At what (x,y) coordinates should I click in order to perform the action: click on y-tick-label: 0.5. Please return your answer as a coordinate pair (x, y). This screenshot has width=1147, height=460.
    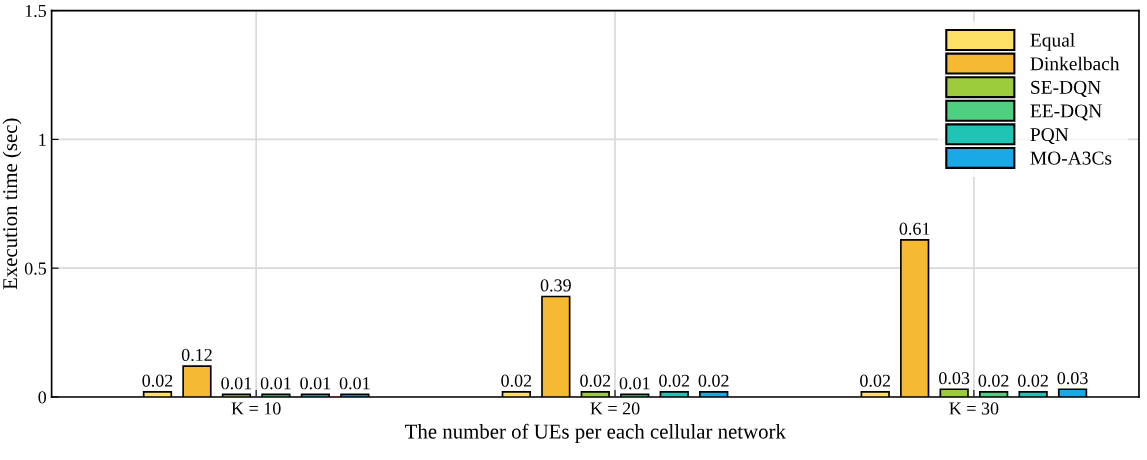
    Looking at the image, I should click on (35, 268).